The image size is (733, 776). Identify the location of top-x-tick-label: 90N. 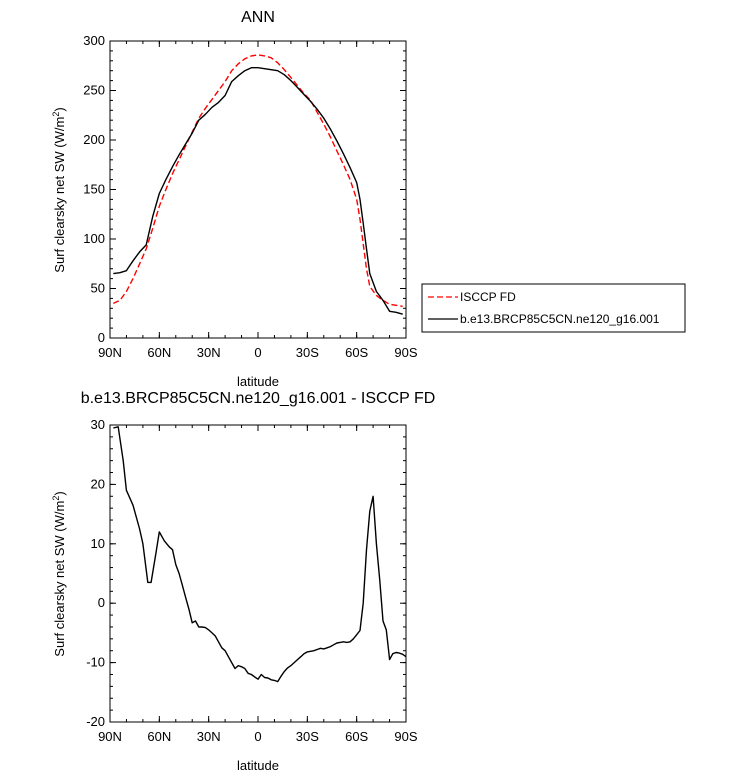
(110, 352).